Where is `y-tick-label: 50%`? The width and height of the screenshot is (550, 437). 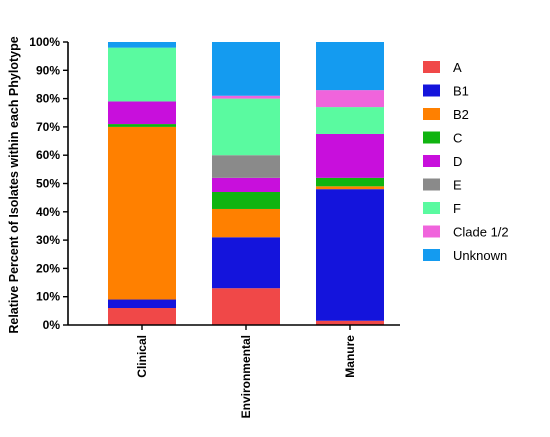
y-tick-label: 50% is located at coordinates (48, 184).